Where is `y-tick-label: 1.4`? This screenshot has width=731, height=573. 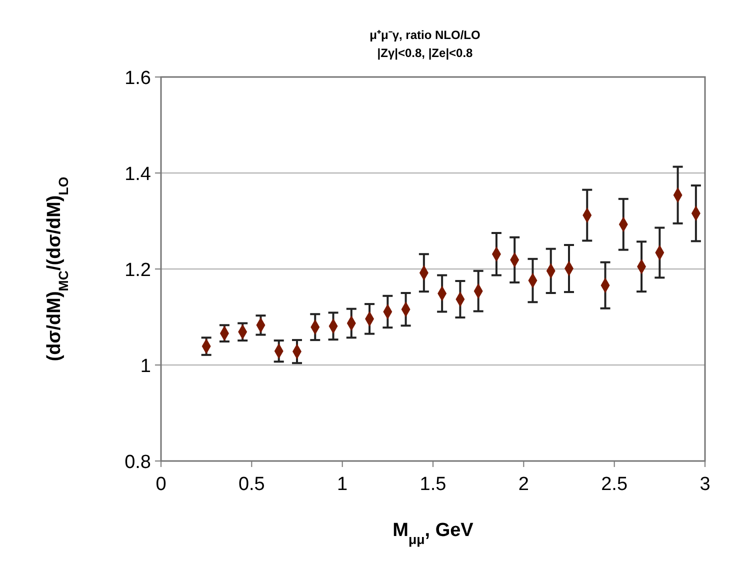 y-tick-label: 1.4 is located at coordinates (138, 174).